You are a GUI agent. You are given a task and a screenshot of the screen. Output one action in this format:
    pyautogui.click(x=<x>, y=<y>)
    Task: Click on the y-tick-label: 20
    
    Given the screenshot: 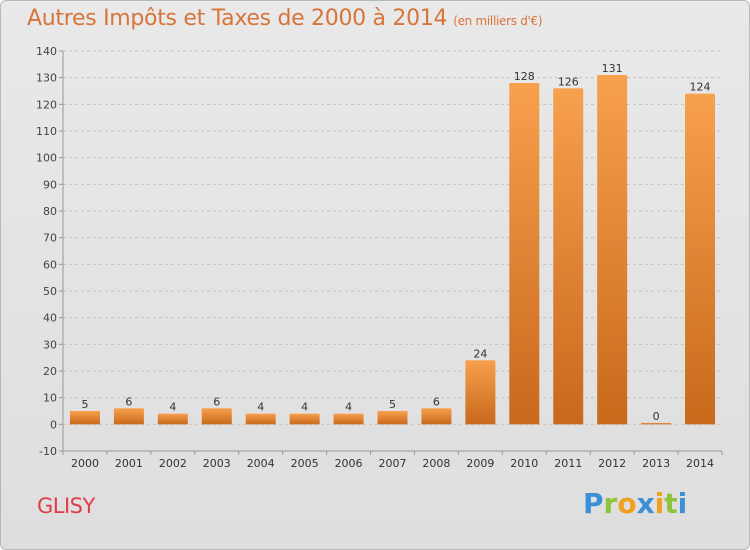 What is the action you would take?
    pyautogui.click(x=50, y=371)
    